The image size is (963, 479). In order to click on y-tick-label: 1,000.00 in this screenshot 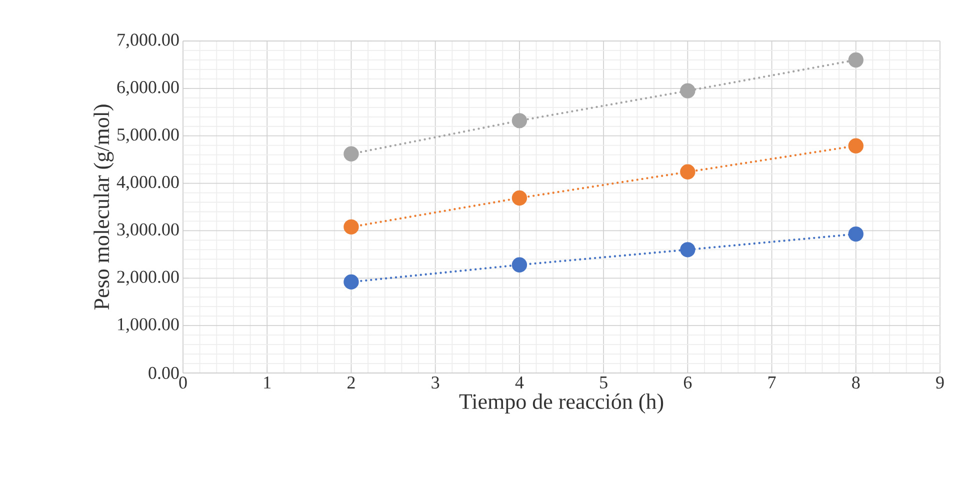, I will do `click(148, 325)`.